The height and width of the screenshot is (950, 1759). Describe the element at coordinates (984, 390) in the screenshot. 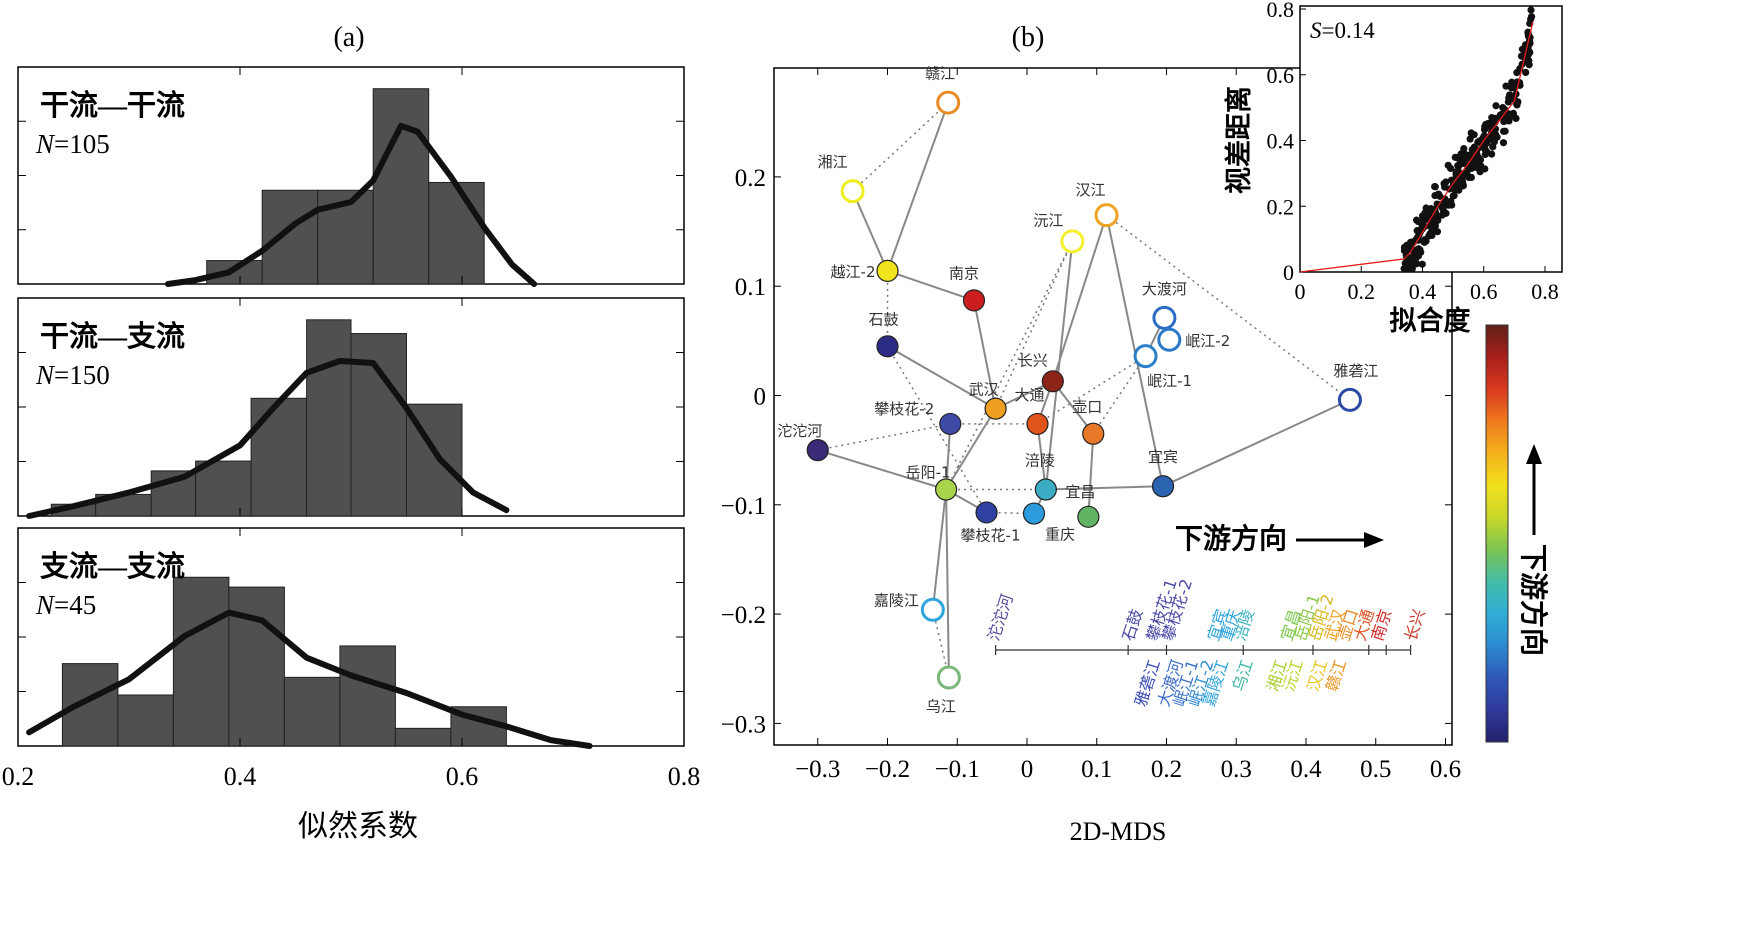

I see `station-label: 武汉` at that location.